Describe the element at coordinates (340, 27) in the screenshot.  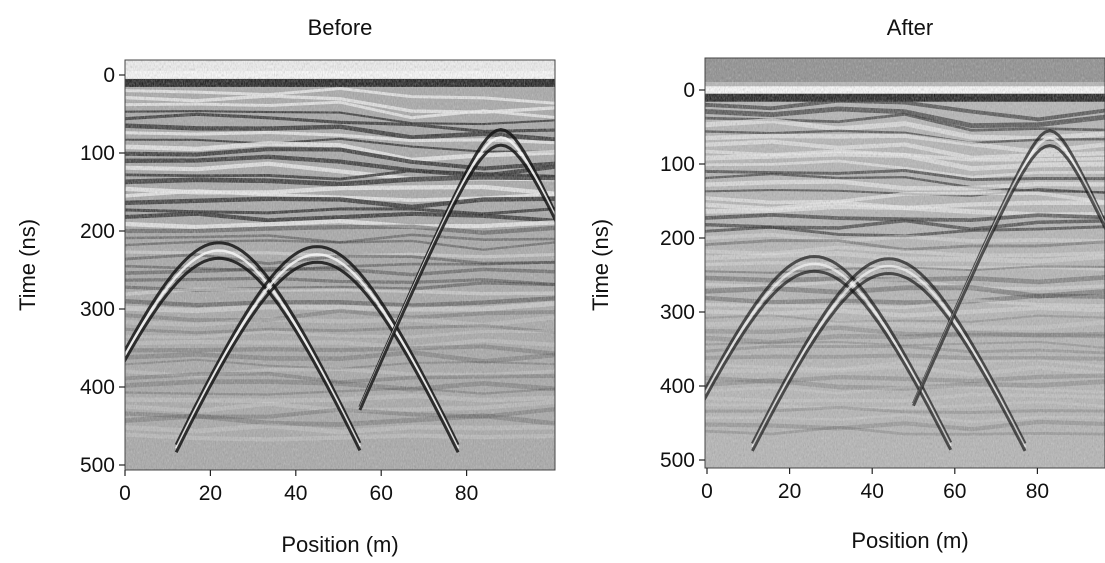
I see `chart-title: Before` at that location.